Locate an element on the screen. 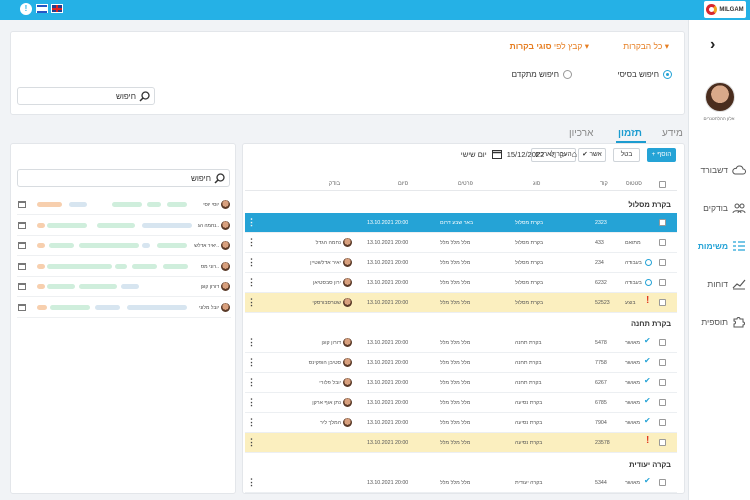  home-icon: ⌂ is located at coordinates (574, 154).